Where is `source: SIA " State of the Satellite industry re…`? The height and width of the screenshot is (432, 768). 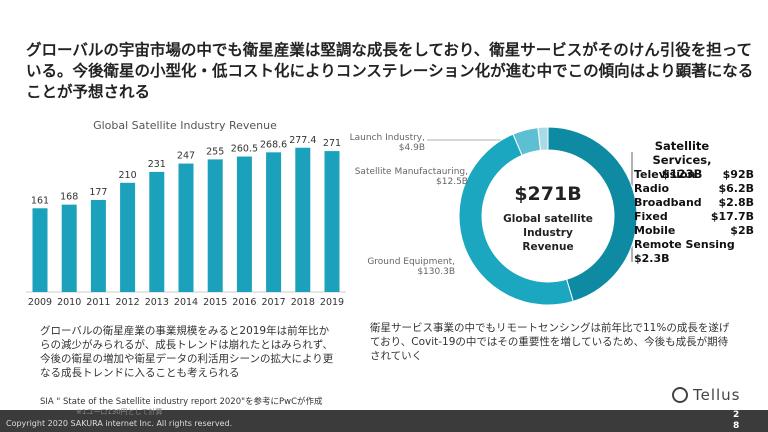 source: SIA " State of the Satellite industry re… is located at coordinates (181, 402).